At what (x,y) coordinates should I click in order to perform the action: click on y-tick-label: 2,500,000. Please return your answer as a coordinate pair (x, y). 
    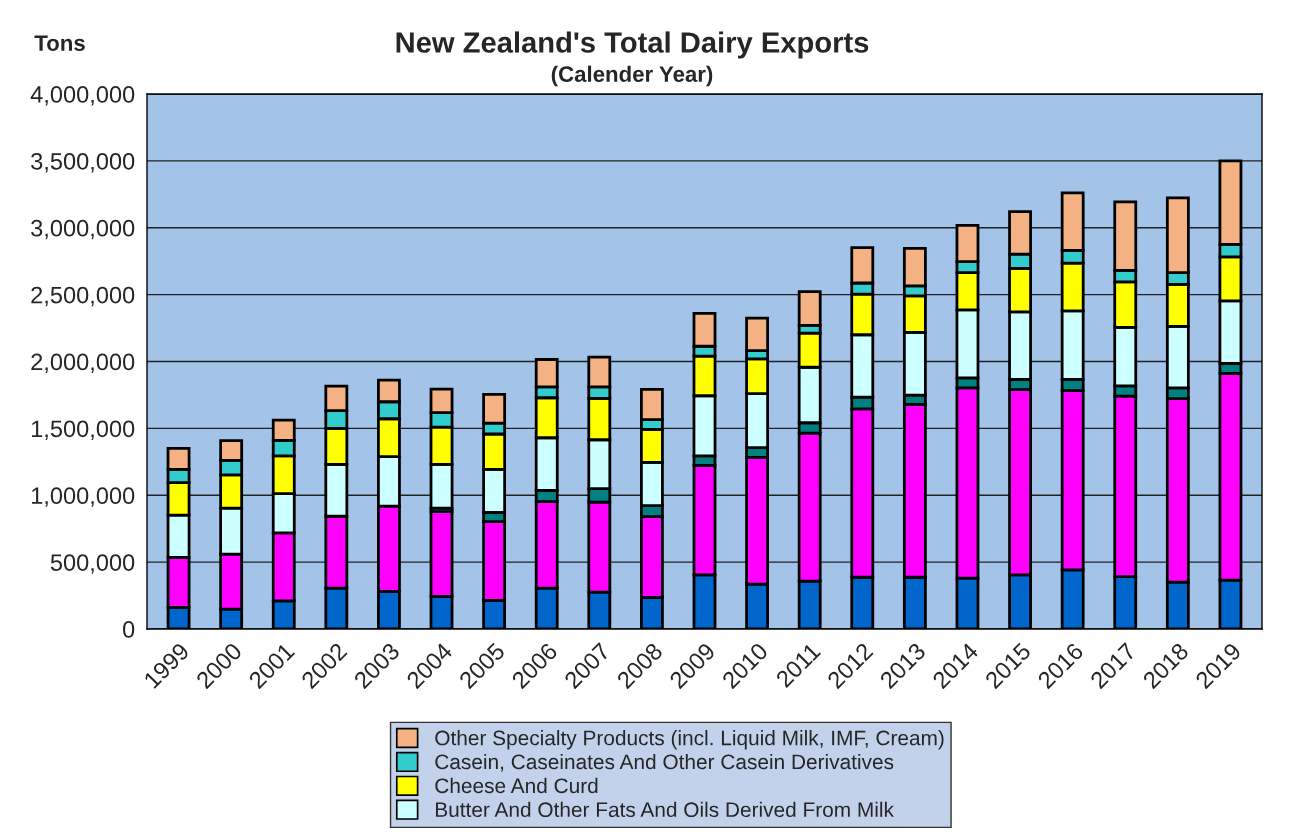
    Looking at the image, I should click on (83, 296).